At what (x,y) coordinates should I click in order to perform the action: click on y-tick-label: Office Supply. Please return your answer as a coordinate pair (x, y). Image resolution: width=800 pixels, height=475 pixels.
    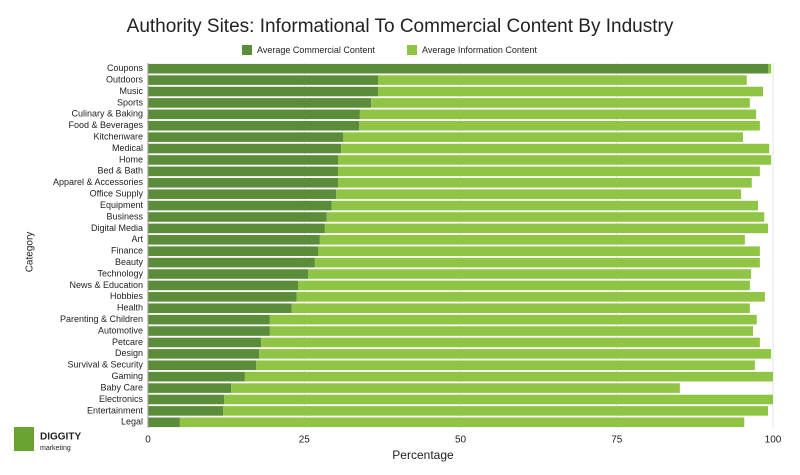
    Looking at the image, I should click on (117, 194).